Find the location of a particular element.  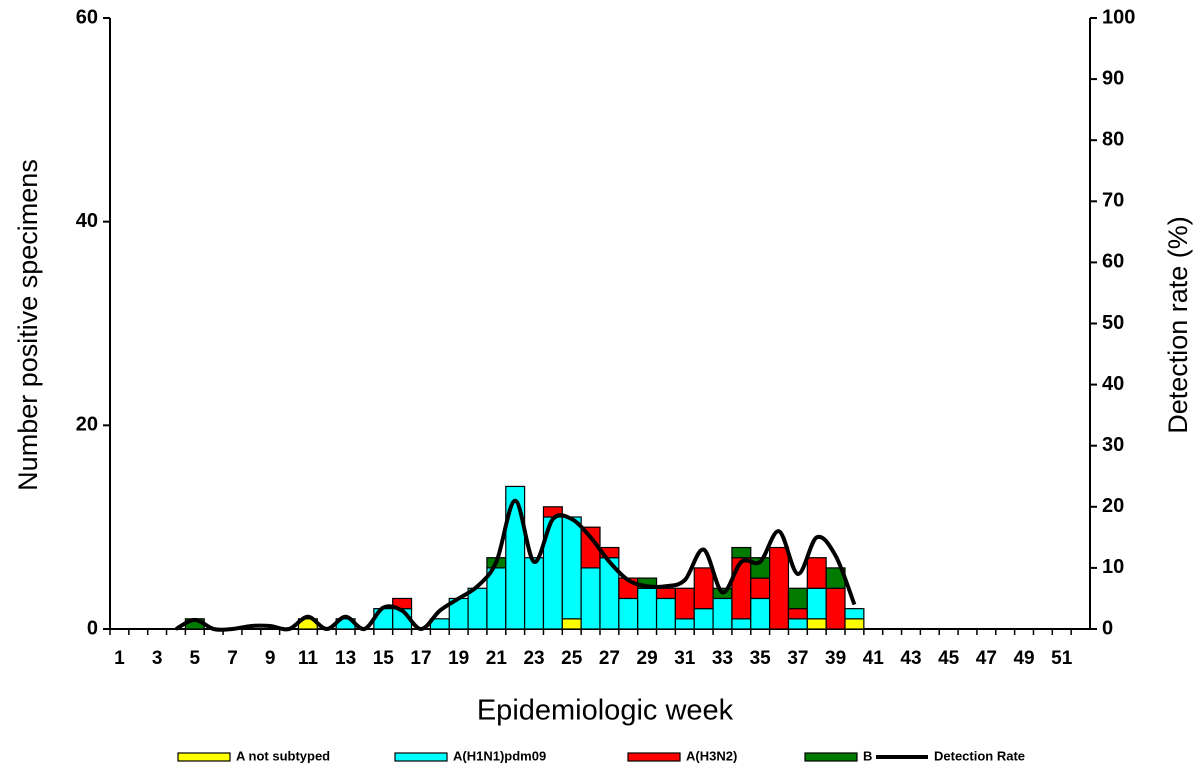

x-tick-label: 23 is located at coordinates (533, 658).